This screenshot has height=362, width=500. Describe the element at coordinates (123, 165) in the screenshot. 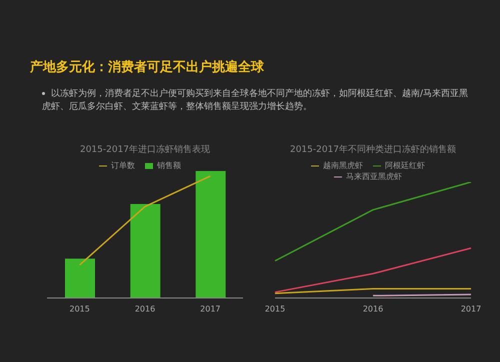

I see `legend-label: 订单数` at that location.